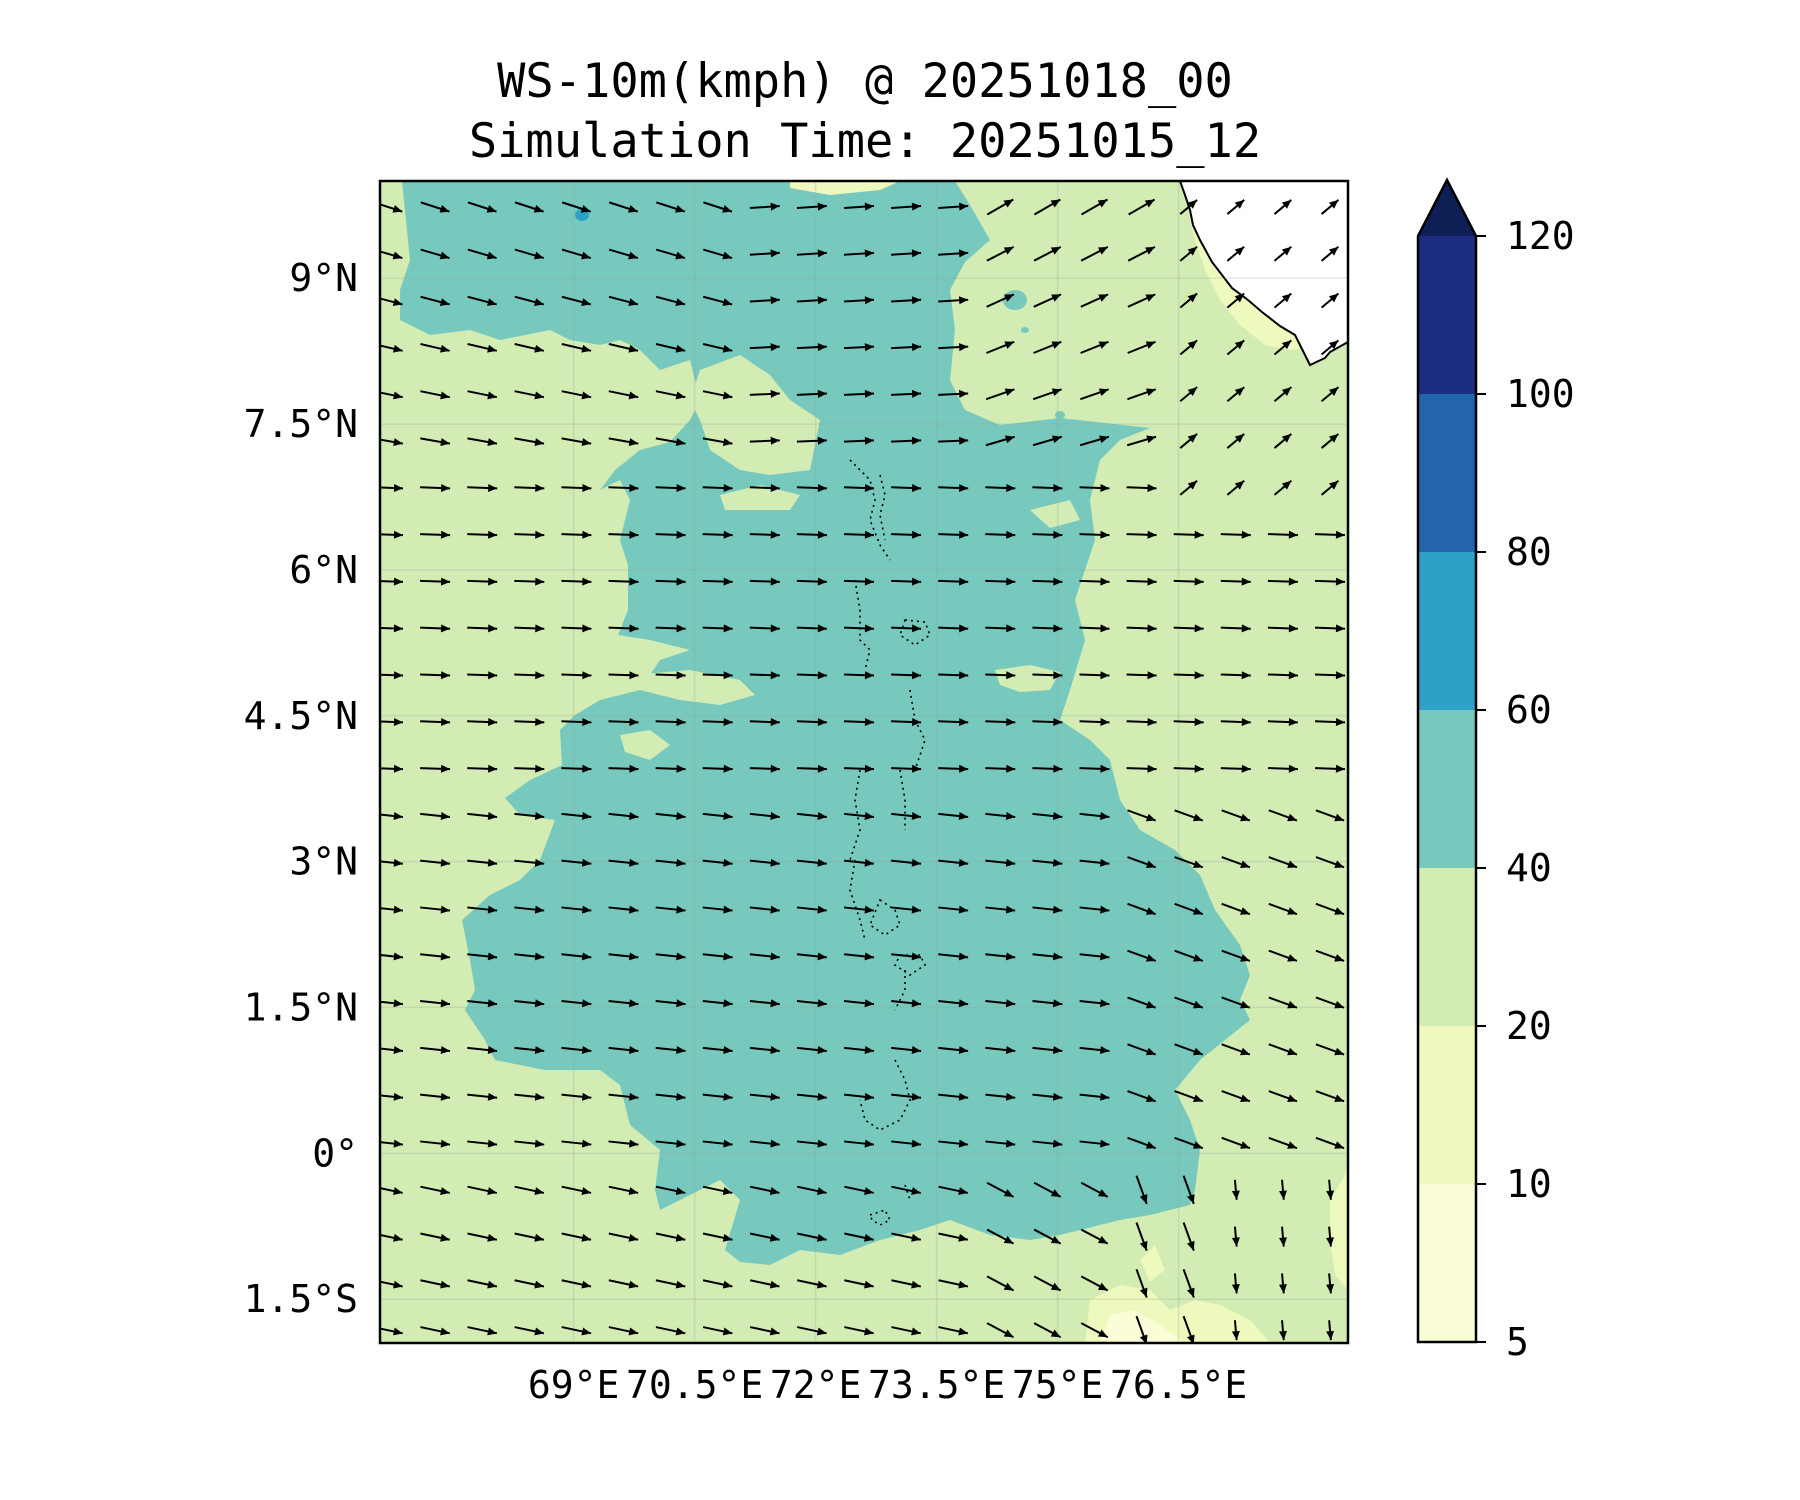 Image resolution: width=1800 pixels, height=1500 pixels. What do you see at coordinates (301, 1008) in the screenshot?
I see `lat-tick-label: 1.5°N` at bounding box center [301, 1008].